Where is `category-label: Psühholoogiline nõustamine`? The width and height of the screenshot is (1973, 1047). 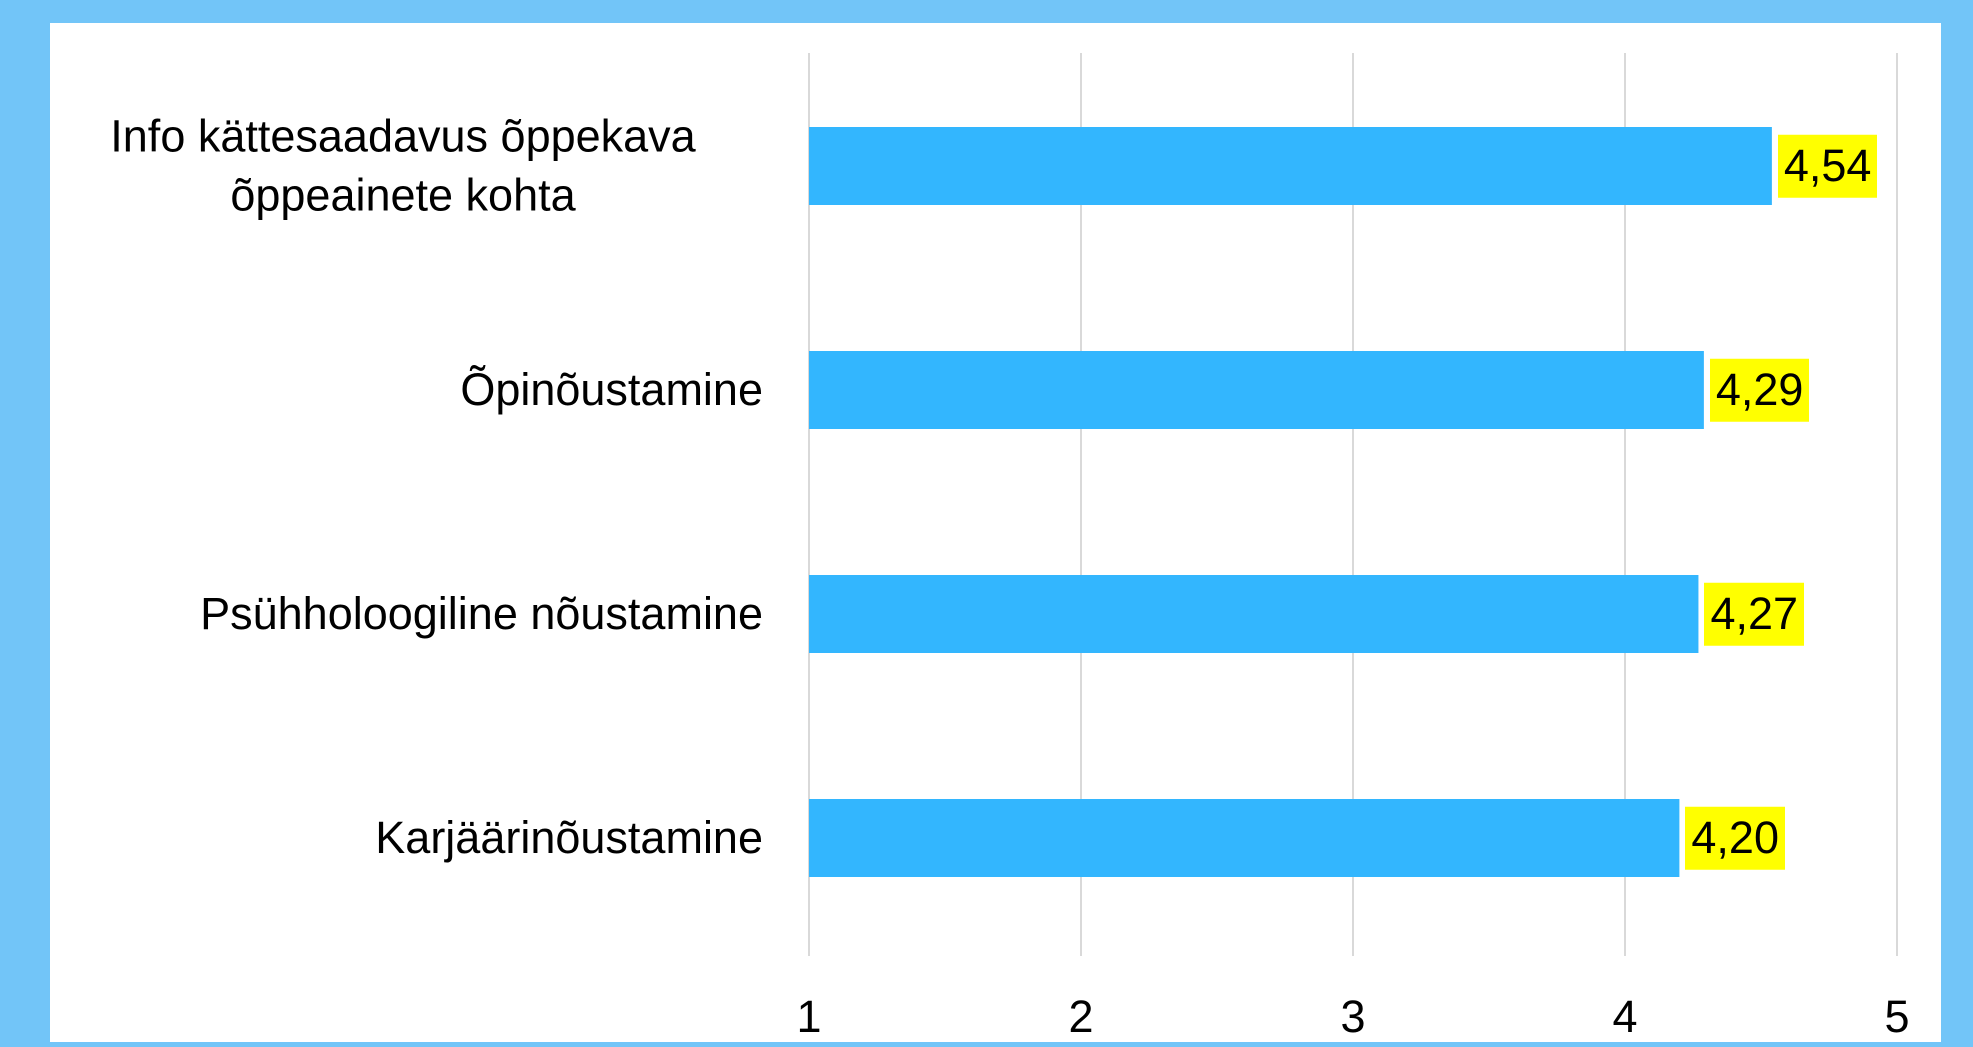
category-label: Psühholoogiline nõustamine is located at coordinates (481, 613).